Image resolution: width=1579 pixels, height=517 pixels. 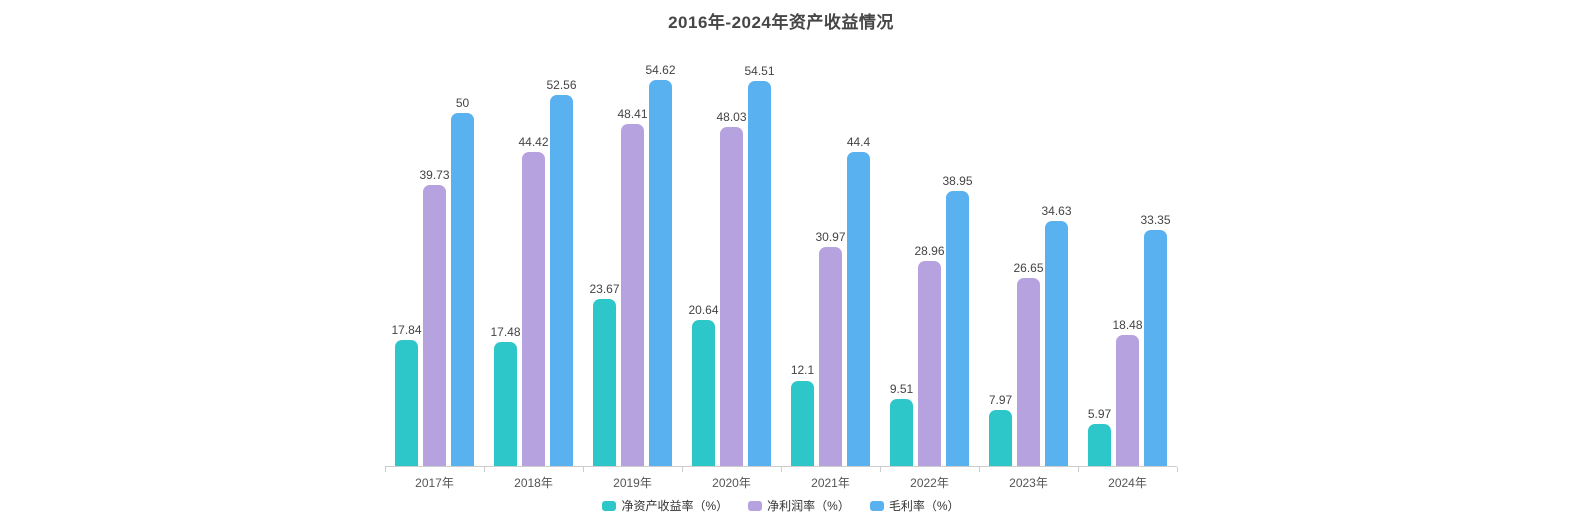 I want to click on bar-毛利率（%）-2024年, so click(x=1155, y=348).